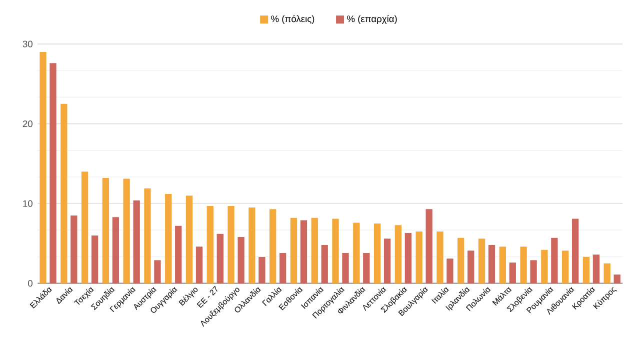 The height and width of the screenshot is (342, 639). I want to click on y-tick-label: 30, so click(27, 44).